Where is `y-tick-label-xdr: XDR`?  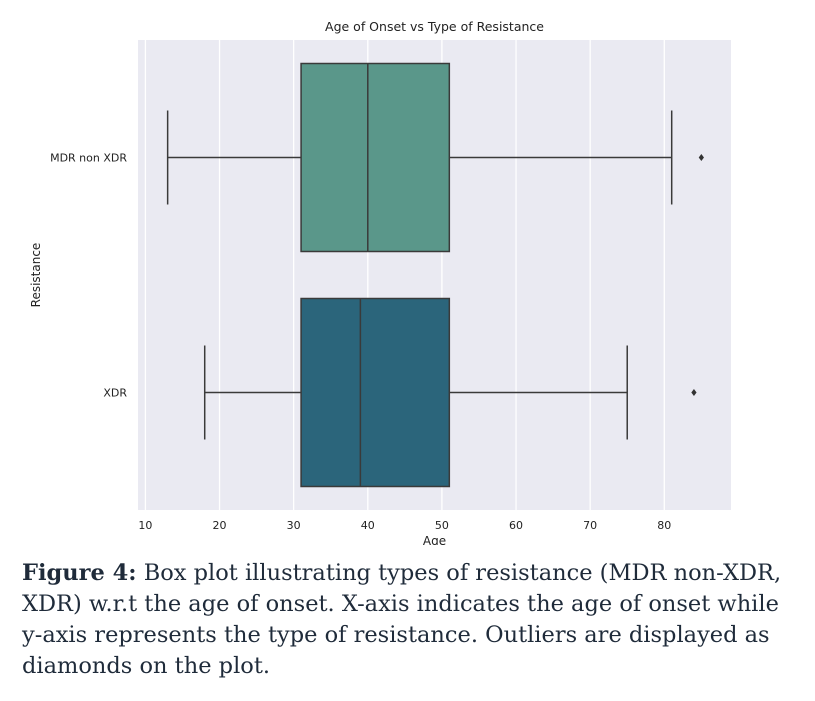
y-tick-label-xdr: XDR is located at coordinates (115, 393).